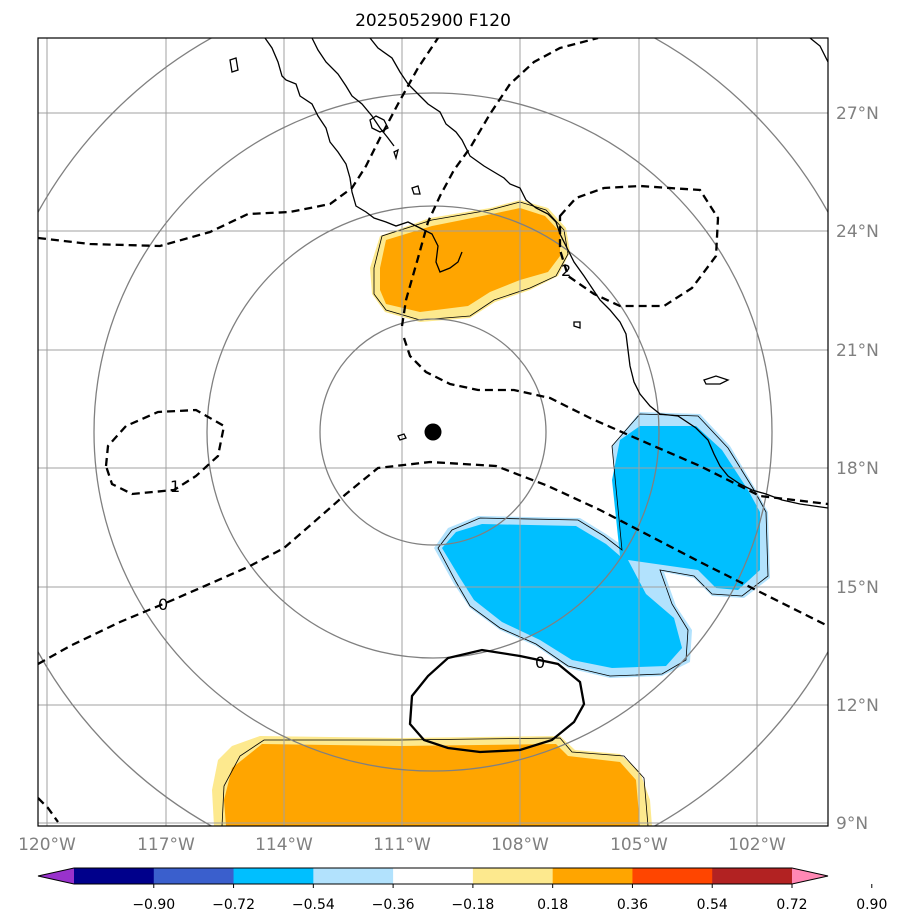 The width and height of the screenshot is (898, 924). What do you see at coordinates (163, 604) in the screenshot?
I see `contour-label-0-dashed: 0` at bounding box center [163, 604].